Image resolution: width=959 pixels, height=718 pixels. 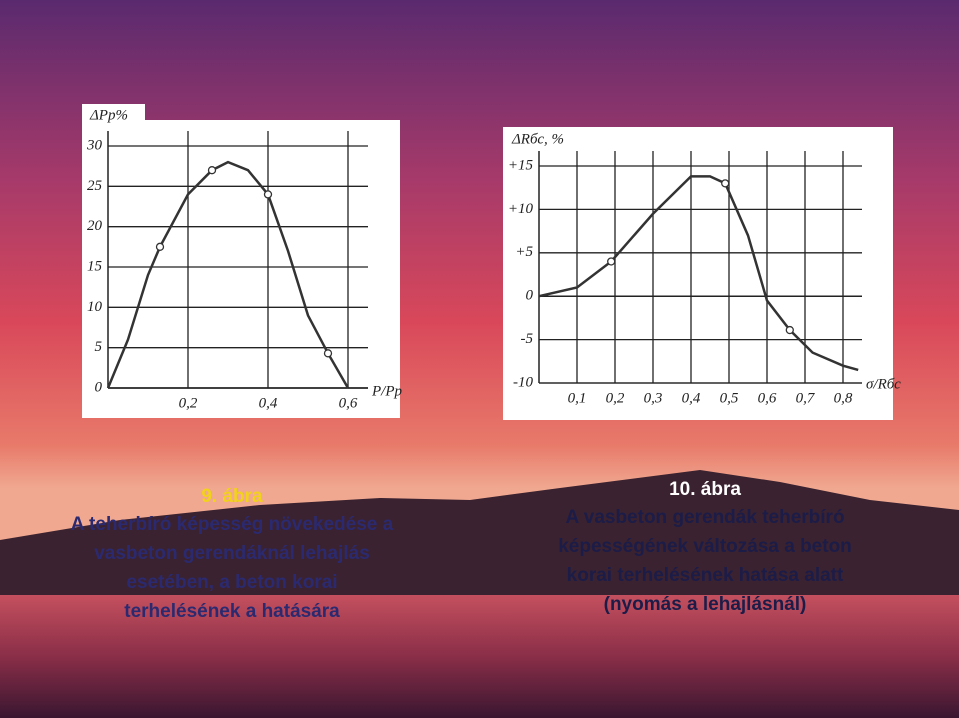 What do you see at coordinates (653, 398) in the screenshot?
I see `x-tick-label: 0,3` at bounding box center [653, 398].